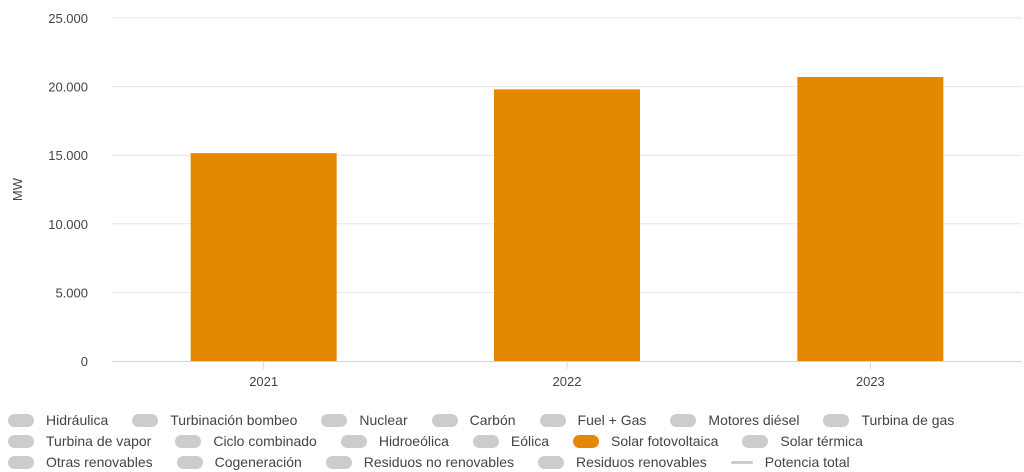  I want to click on legend-label: Eólica, so click(530, 441).